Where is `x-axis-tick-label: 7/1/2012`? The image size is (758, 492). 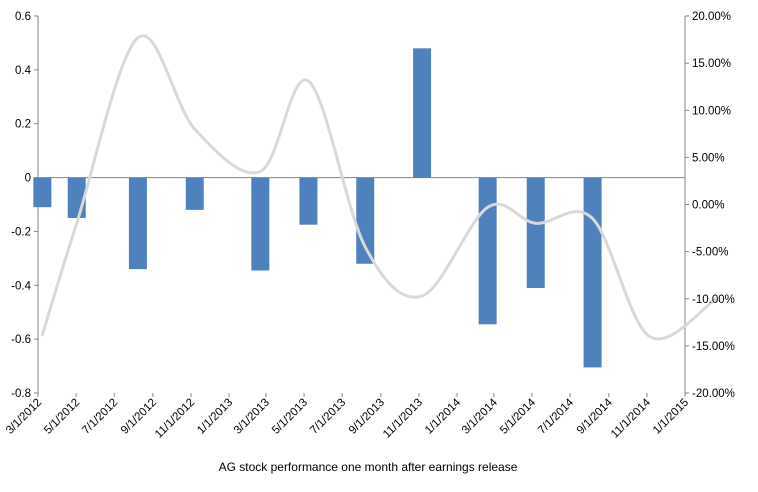 x-axis-tick-label: 7/1/2012 is located at coordinates (100, 417).